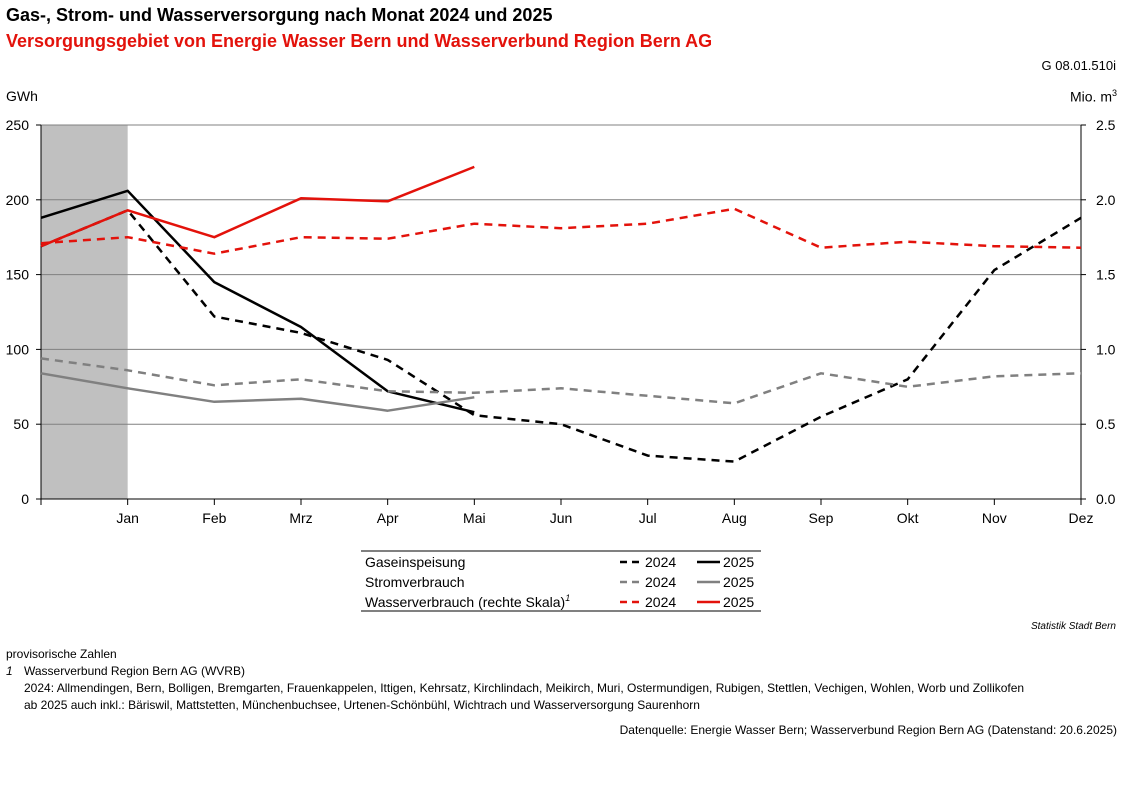  Describe the element at coordinates (474, 518) in the screenshot. I see `x-axis-tick-label: Mai` at that location.